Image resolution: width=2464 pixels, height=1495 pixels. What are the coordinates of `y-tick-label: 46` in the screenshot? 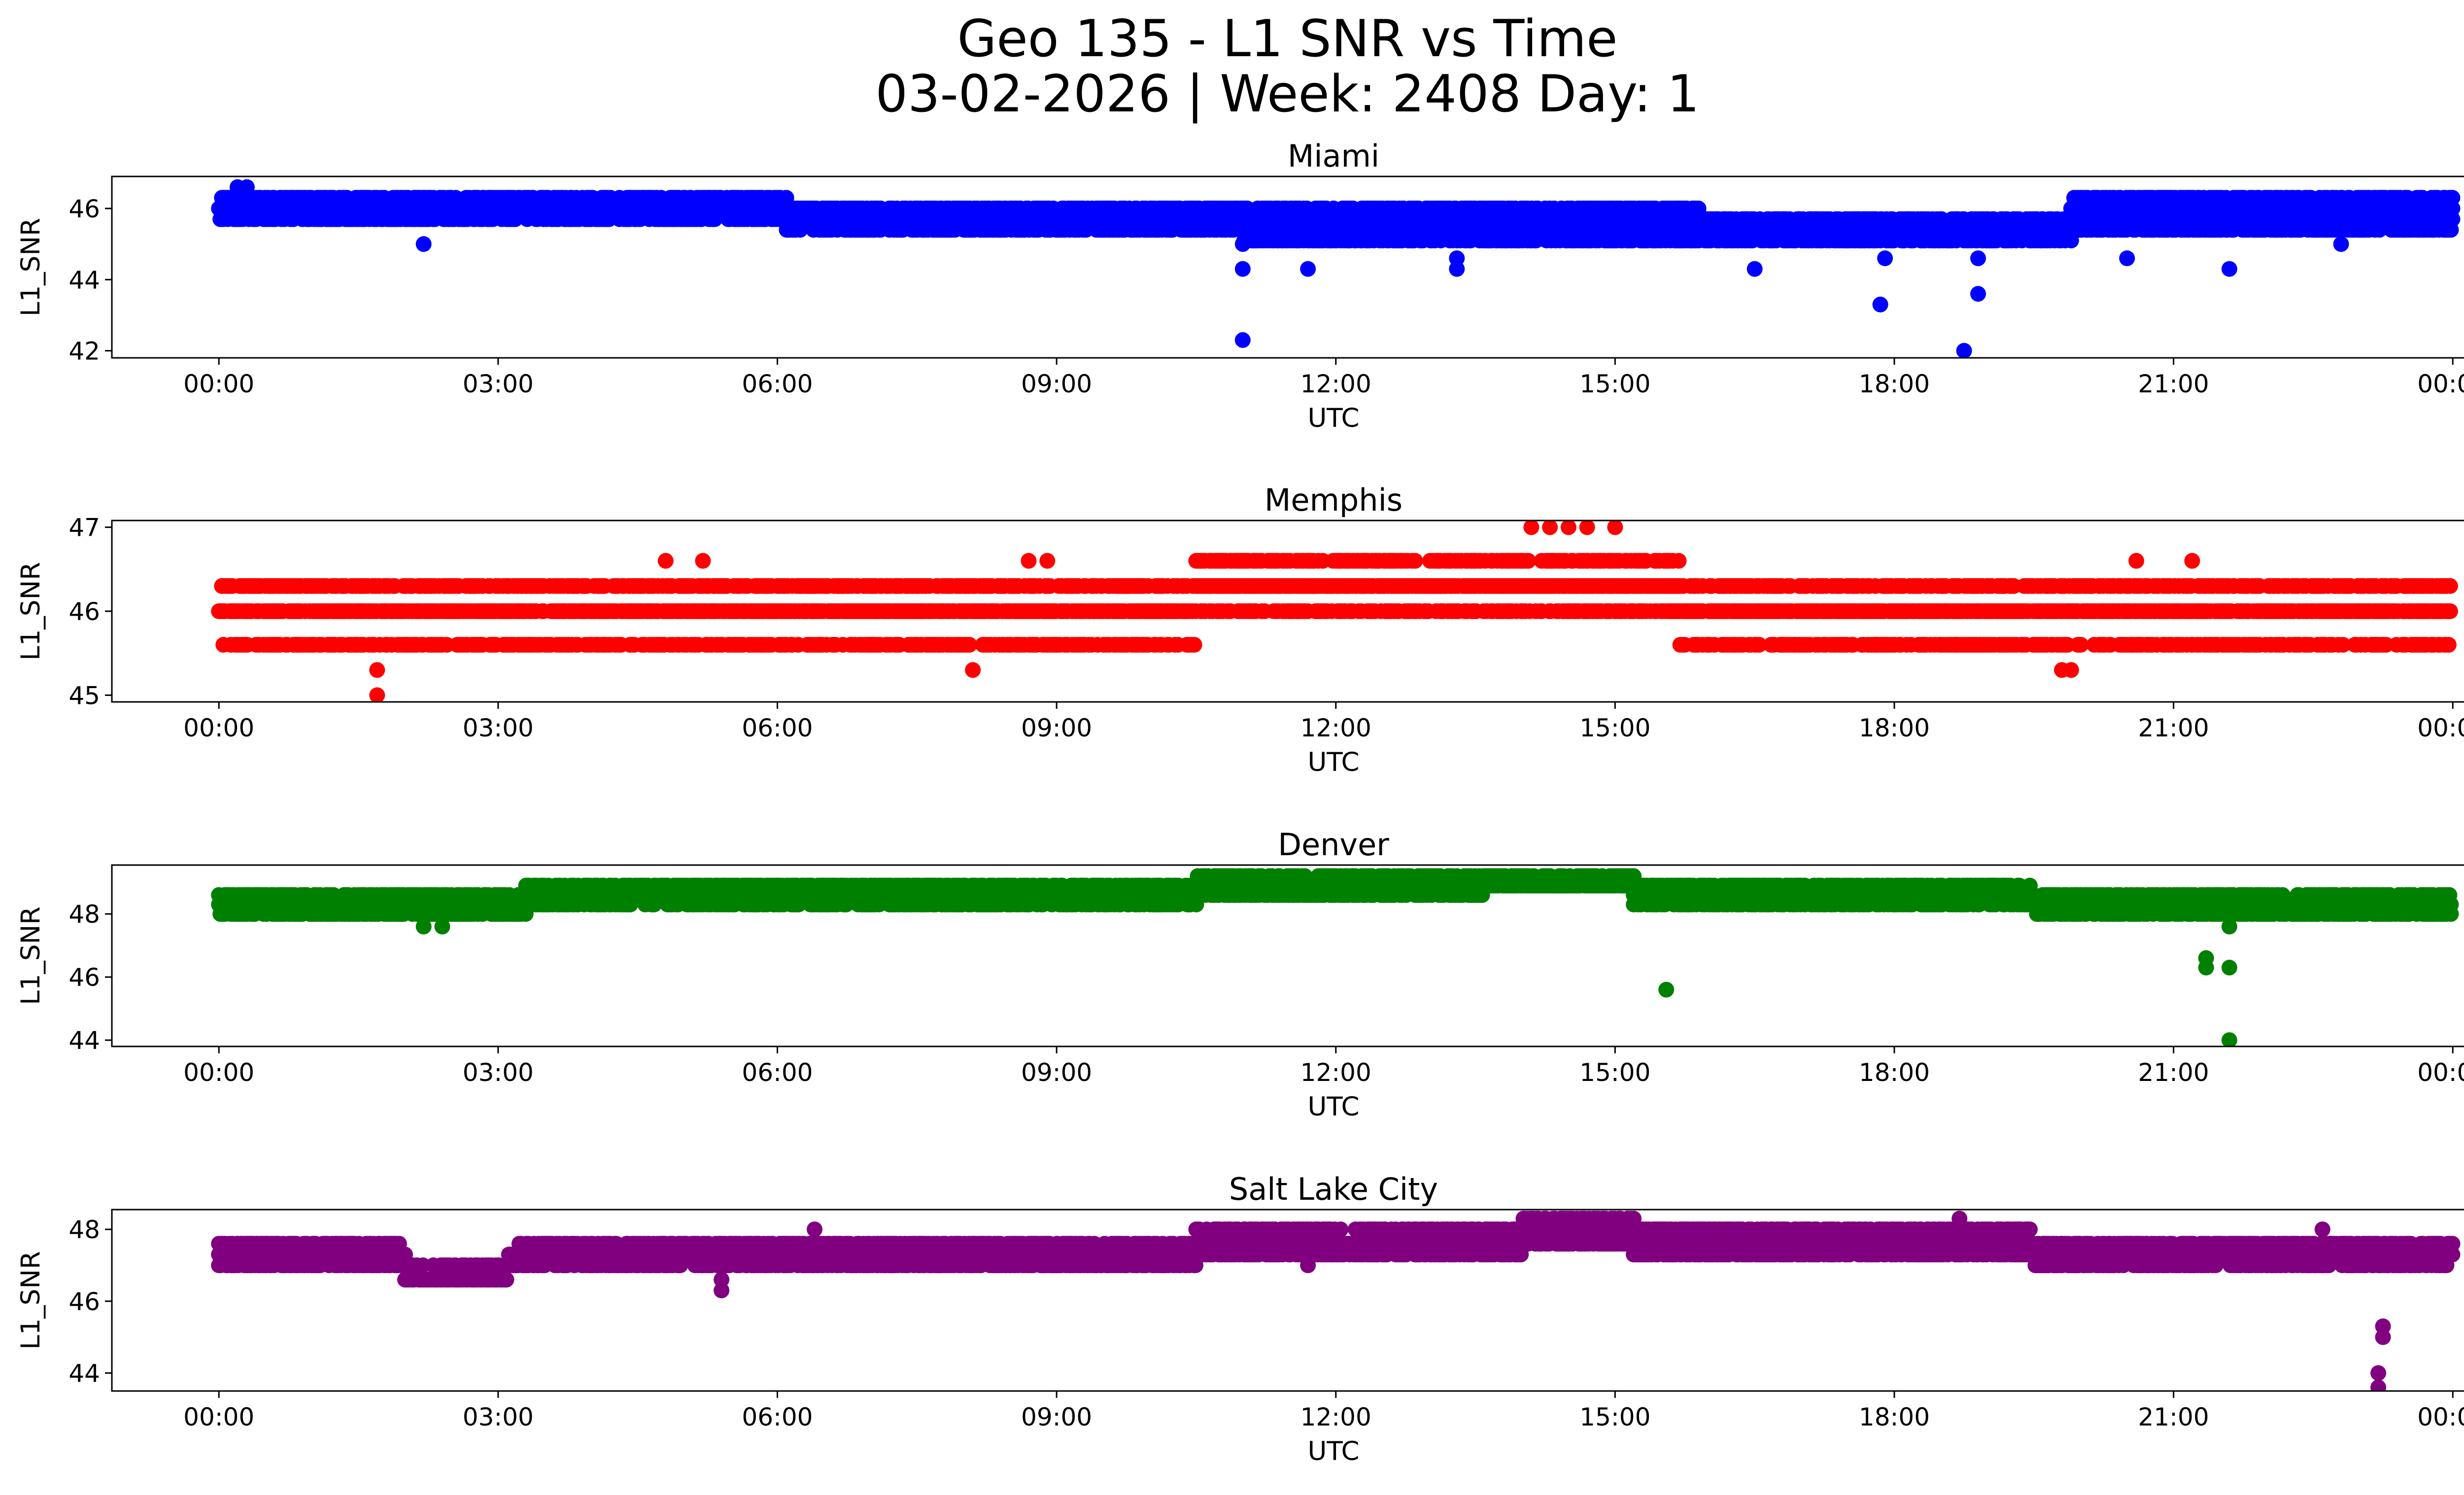 It's located at (84, 209).